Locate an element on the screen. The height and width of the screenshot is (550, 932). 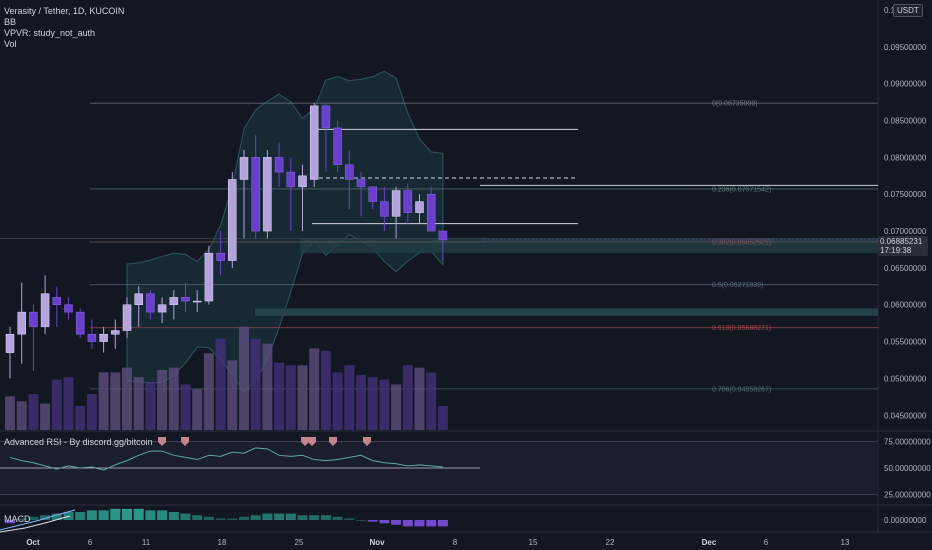
vpvr-zone-lower is located at coordinates (566, 312).